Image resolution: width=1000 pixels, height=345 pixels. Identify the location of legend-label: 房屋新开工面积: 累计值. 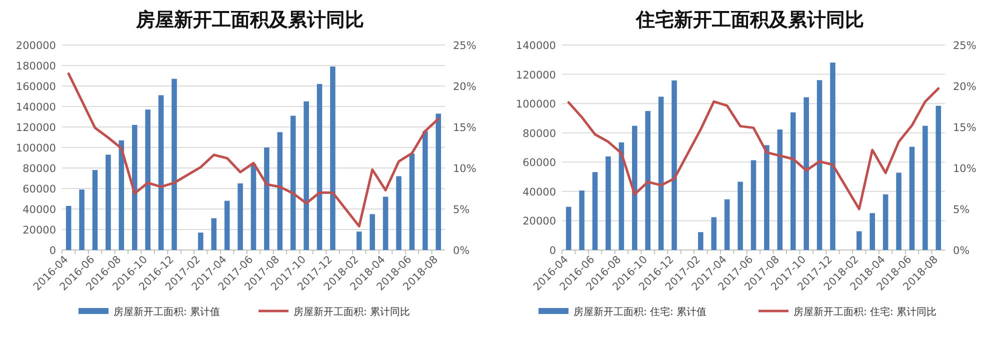
(167, 312).